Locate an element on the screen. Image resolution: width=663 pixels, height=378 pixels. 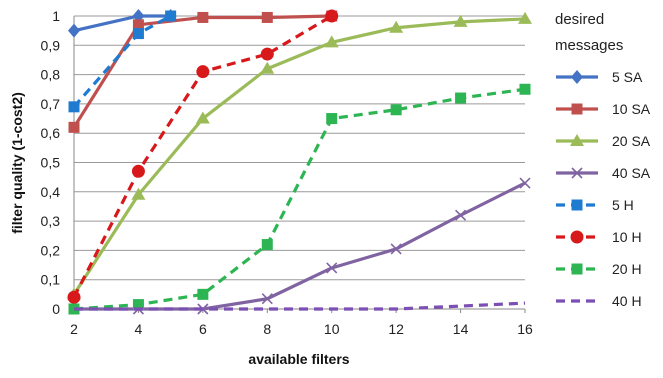
x-tick-label: 4 is located at coordinates (139, 329).